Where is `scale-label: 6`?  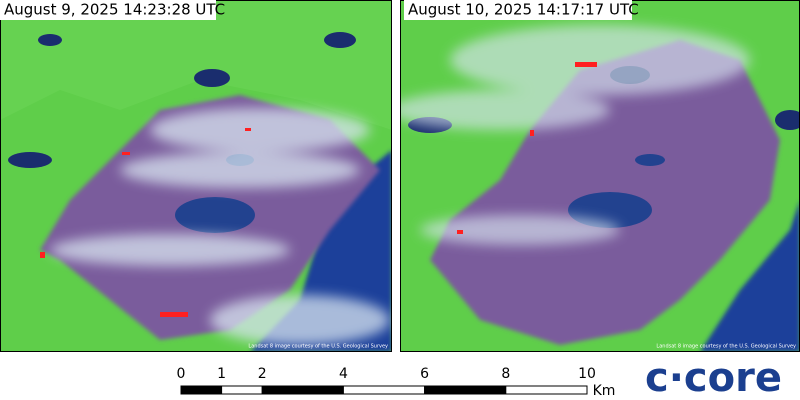
scale-label: 6 is located at coordinates (424, 374).